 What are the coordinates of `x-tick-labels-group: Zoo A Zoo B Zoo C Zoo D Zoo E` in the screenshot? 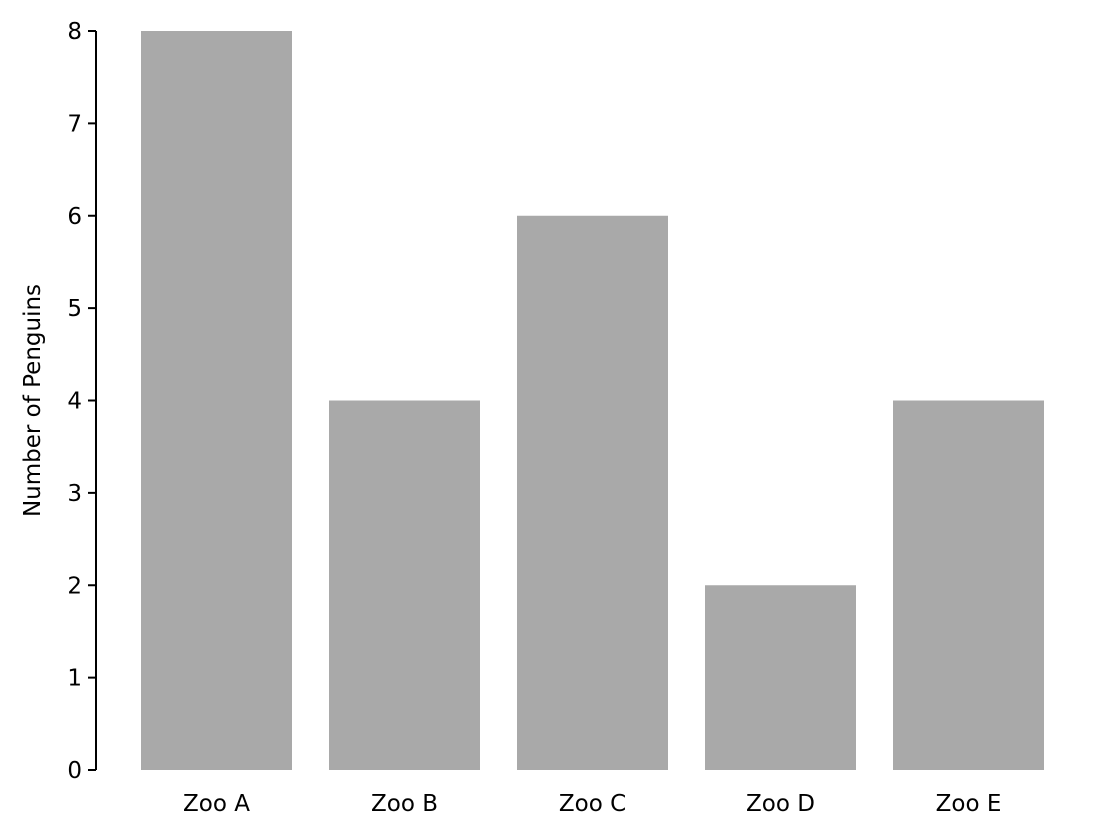 It's located at (592, 804).